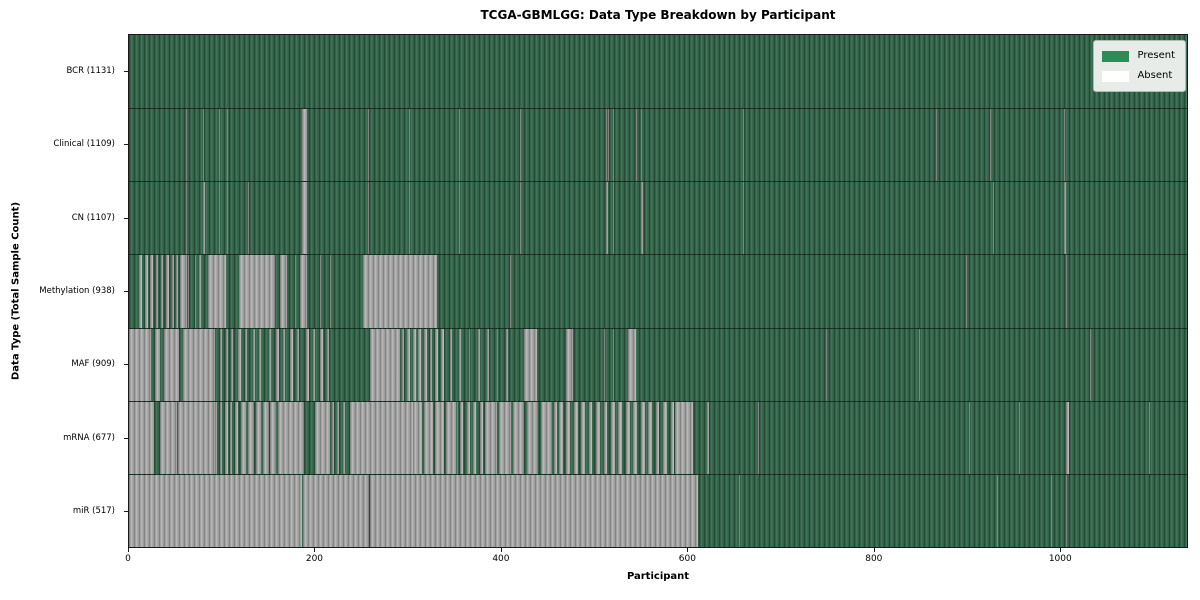 This screenshot has height=600, width=1200. Describe the element at coordinates (314, 559) in the screenshot. I see `x-tick-label-200: 200` at that location.